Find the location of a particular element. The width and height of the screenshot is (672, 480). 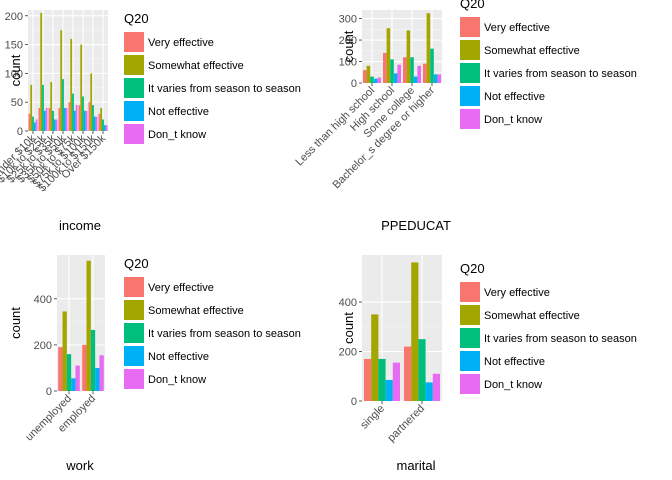

bar-under-10k-not-effective is located at coordinates (34, 126).